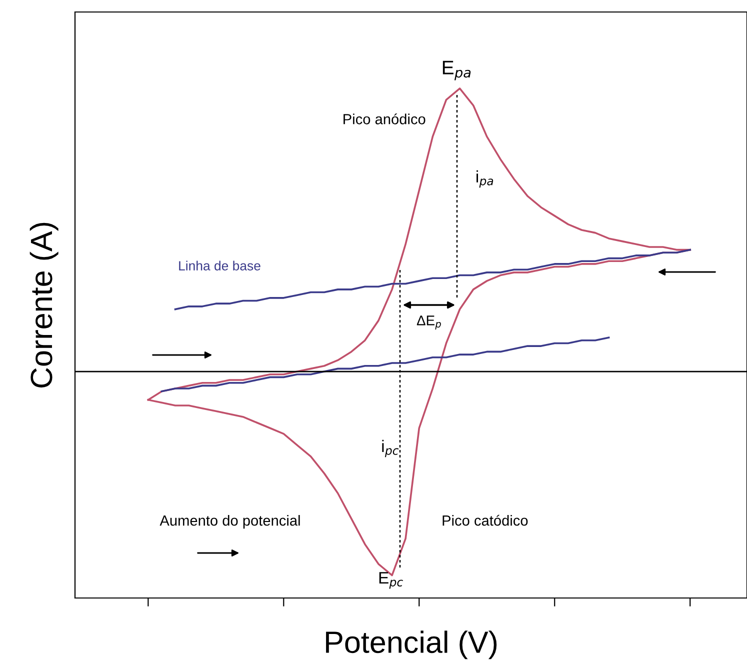 This screenshot has width=747, height=663. Describe the element at coordinates (428, 323) in the screenshot. I see `annotation: ΔE$_{p}$` at that location.